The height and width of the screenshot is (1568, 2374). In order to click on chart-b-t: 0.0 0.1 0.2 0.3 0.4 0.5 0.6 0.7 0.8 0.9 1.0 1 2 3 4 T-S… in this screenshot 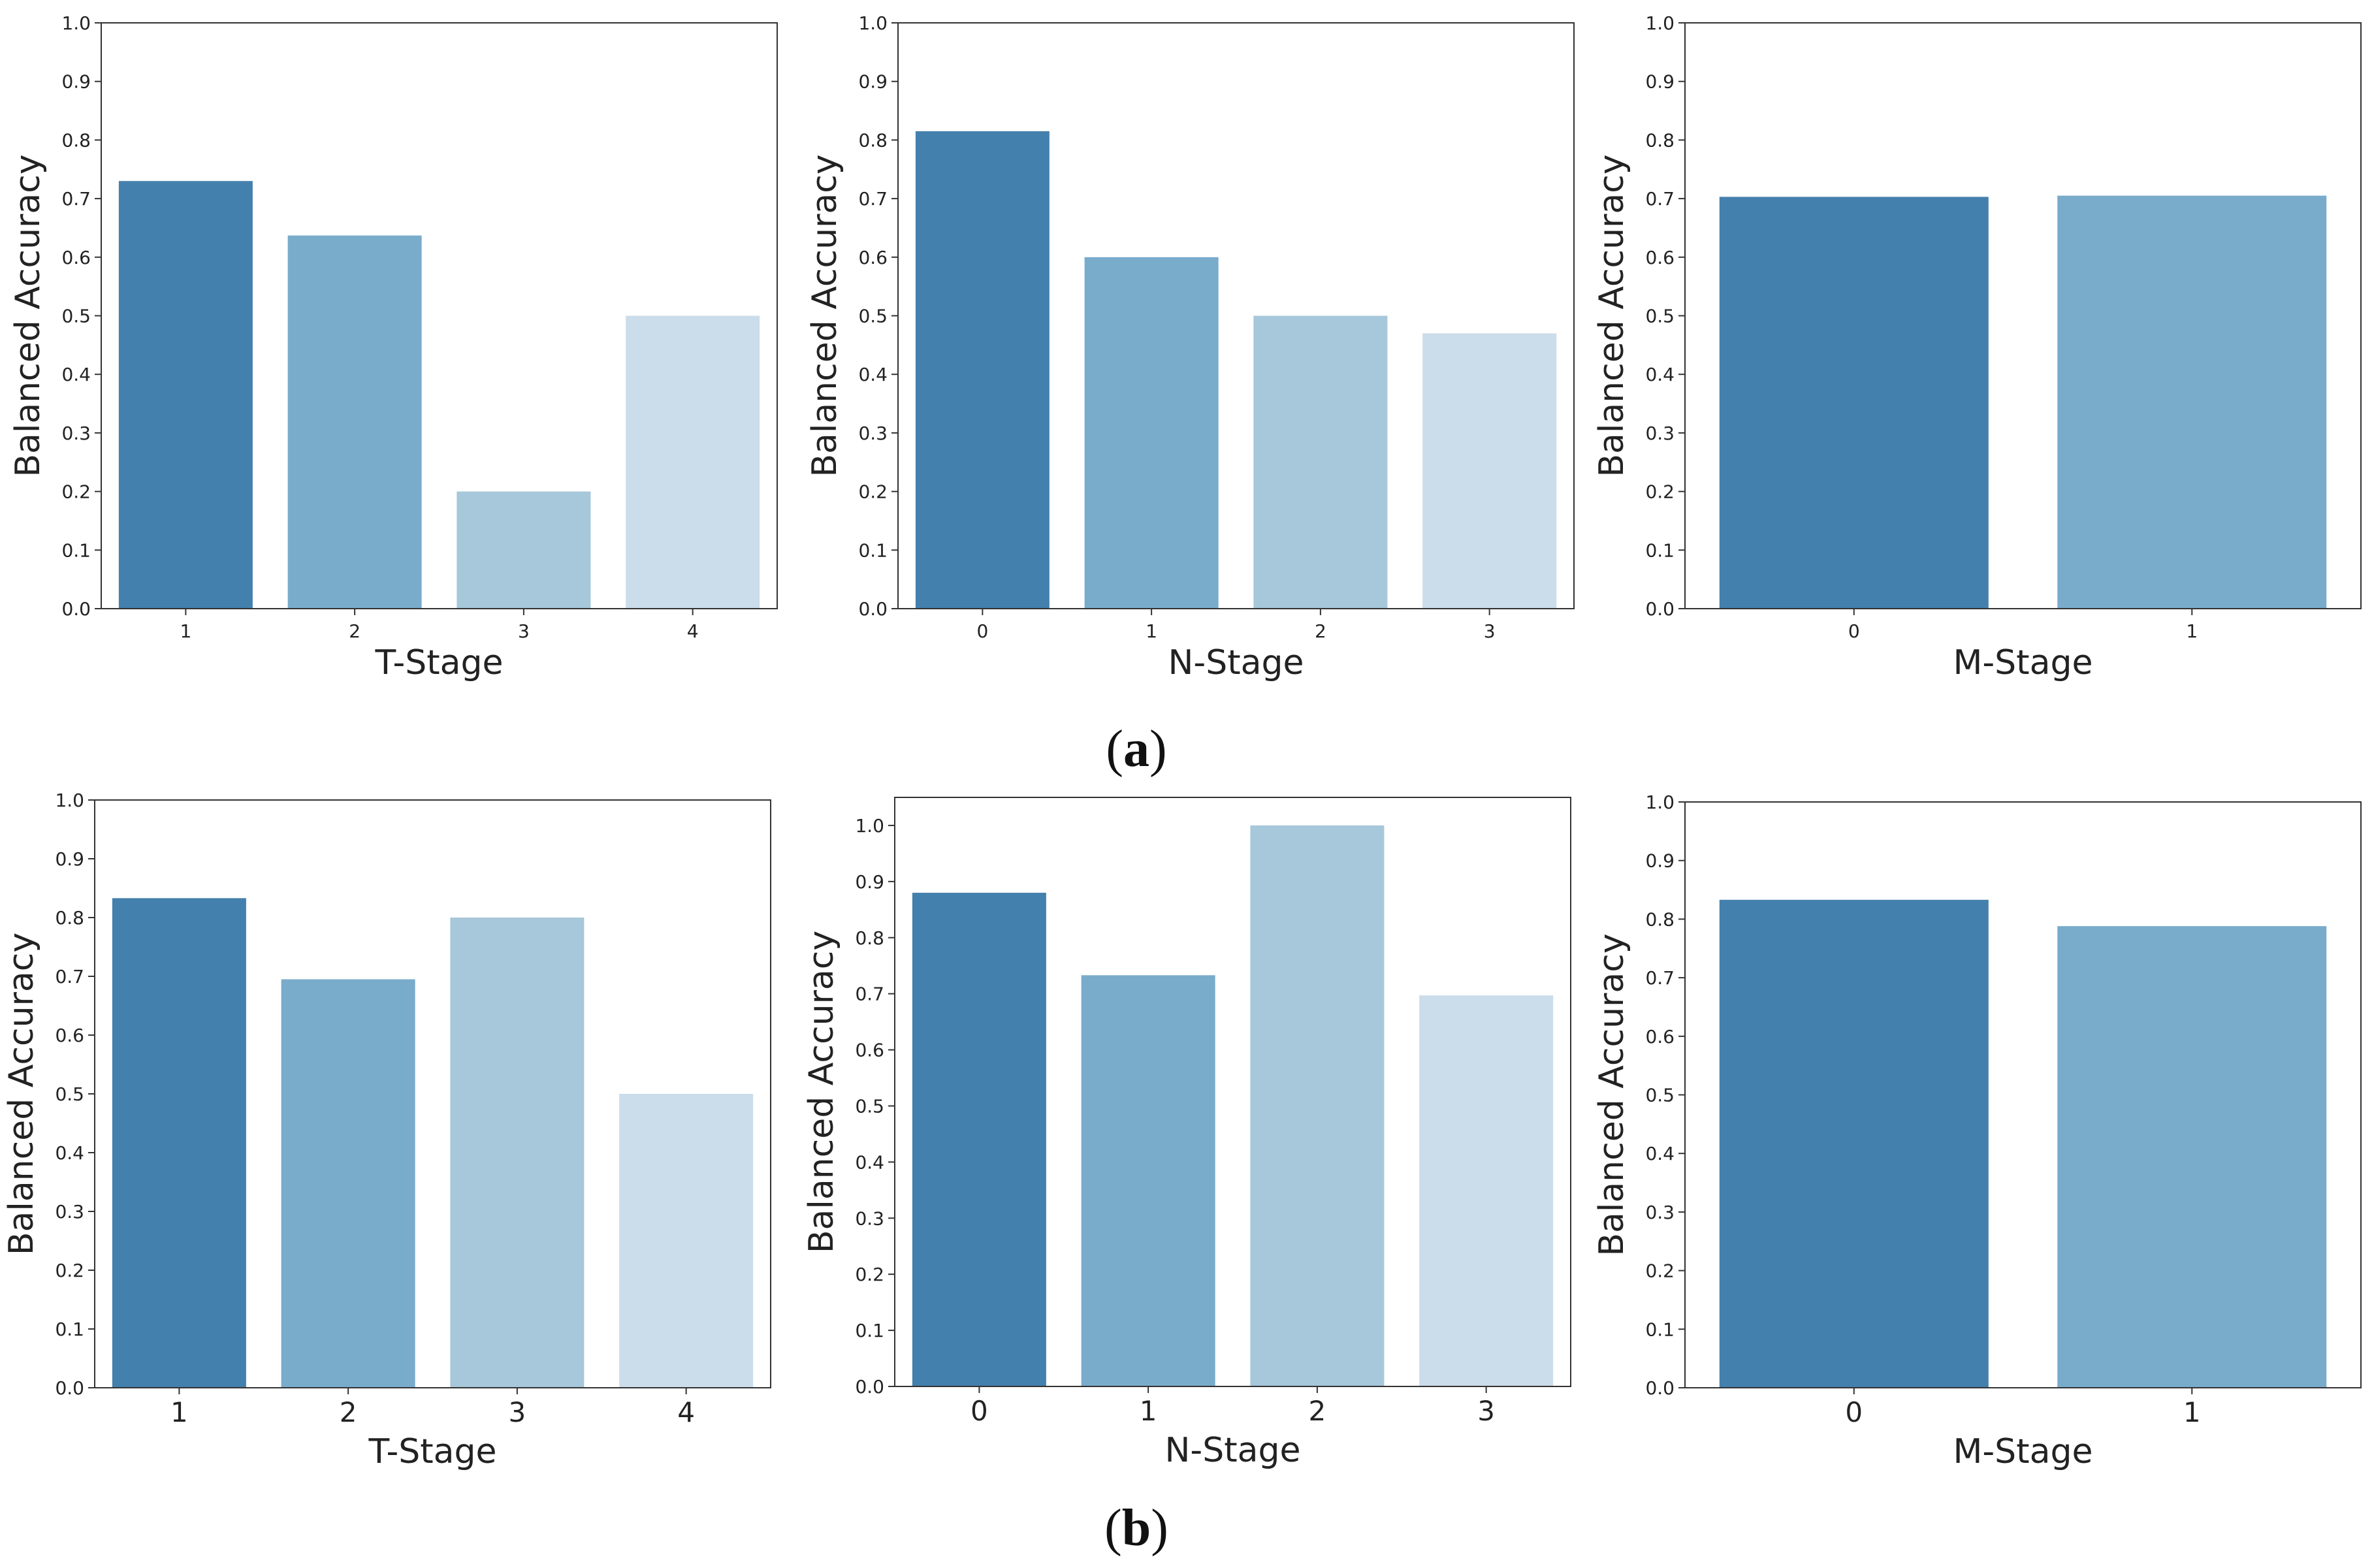, I will do `click(386, 1130)`.